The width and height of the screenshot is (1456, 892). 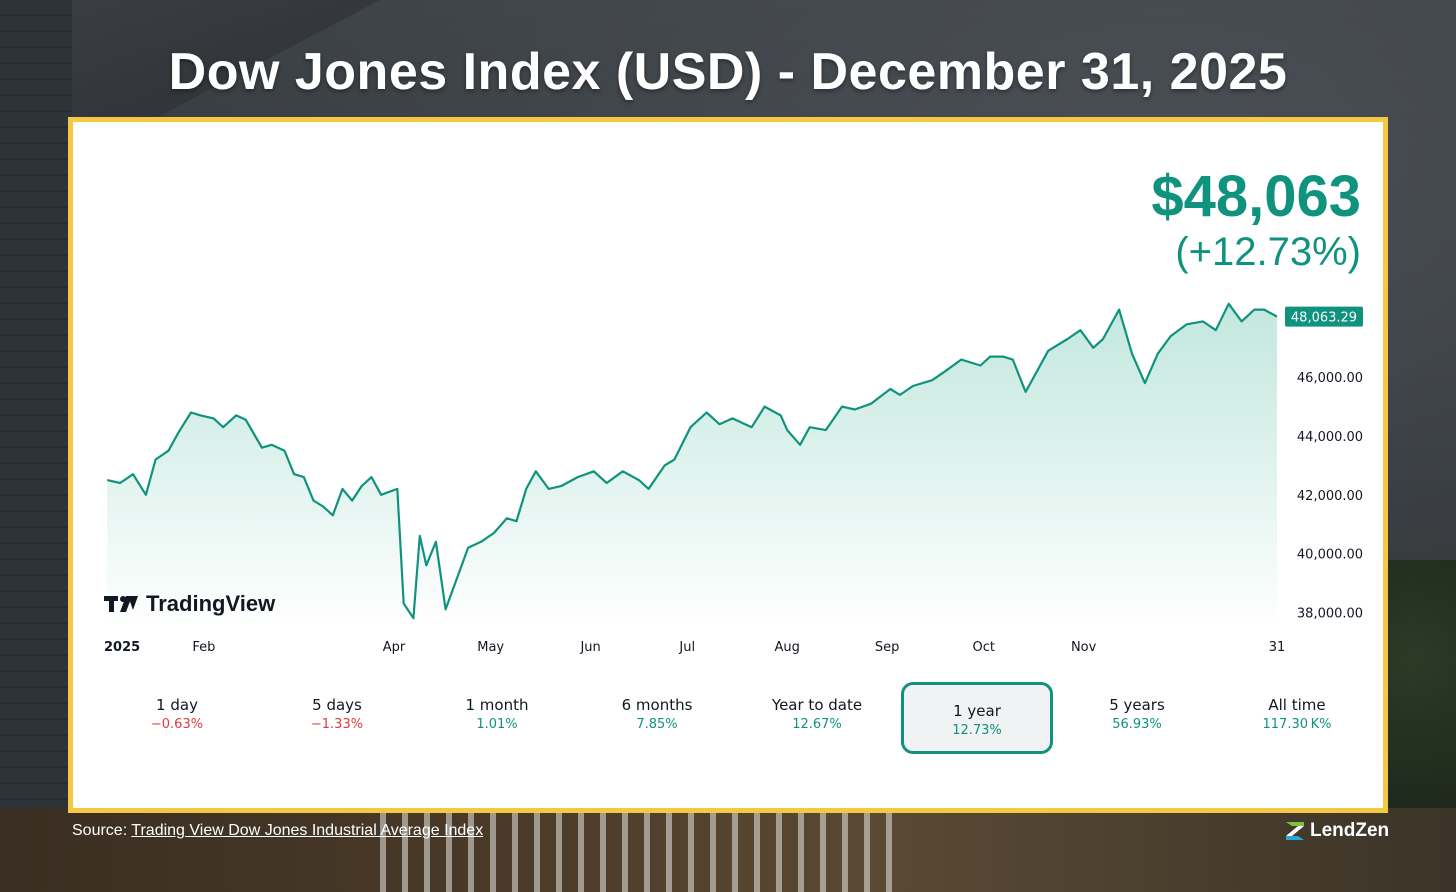 What do you see at coordinates (1330, 555) in the screenshot?
I see `y-tick-label: 40,000.00` at bounding box center [1330, 555].